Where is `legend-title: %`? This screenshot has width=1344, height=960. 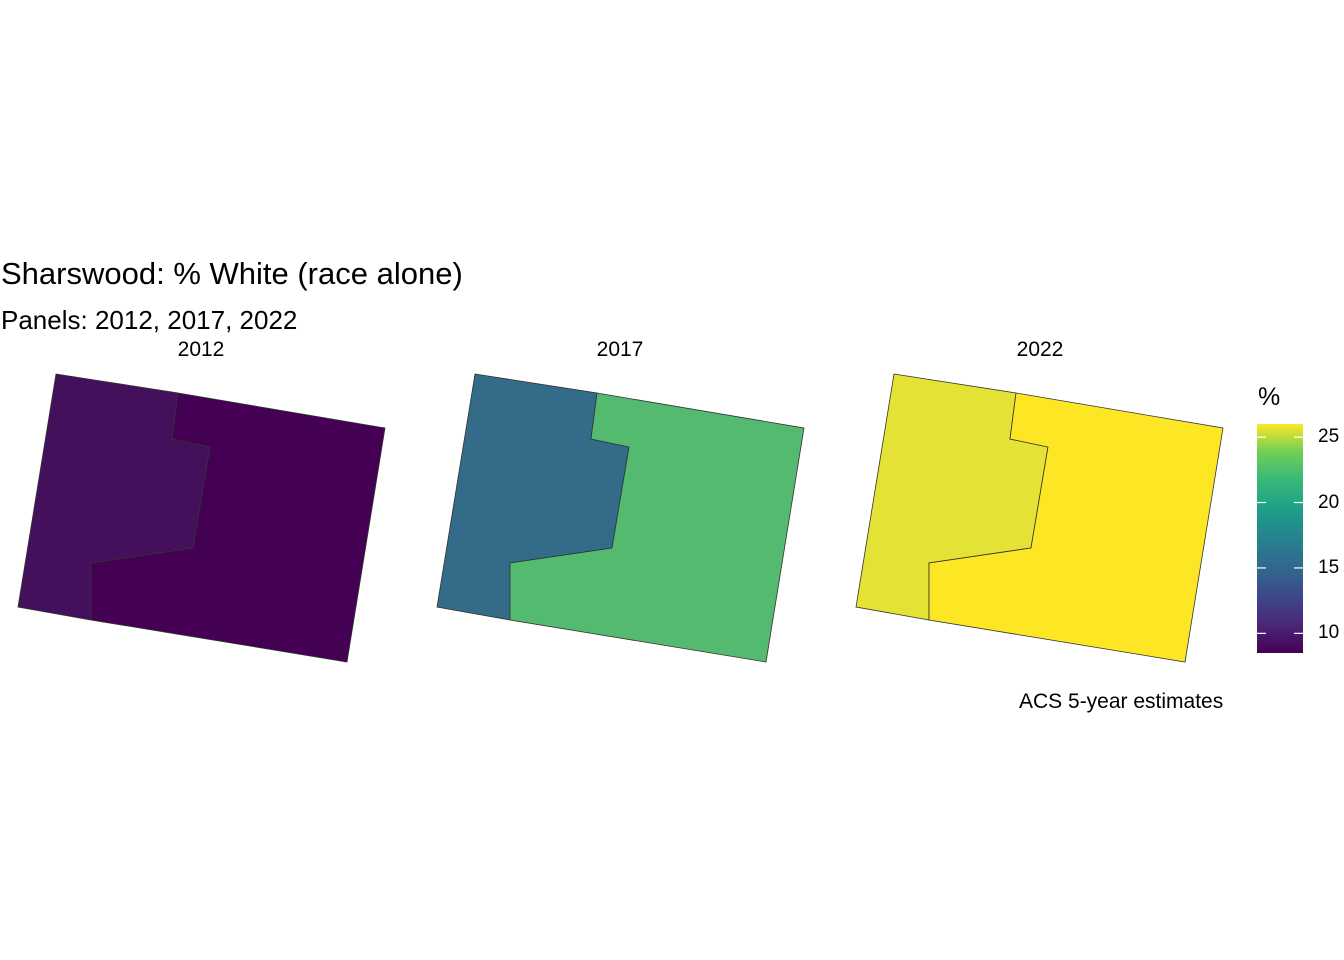
legend-title: % is located at coordinates (1269, 397).